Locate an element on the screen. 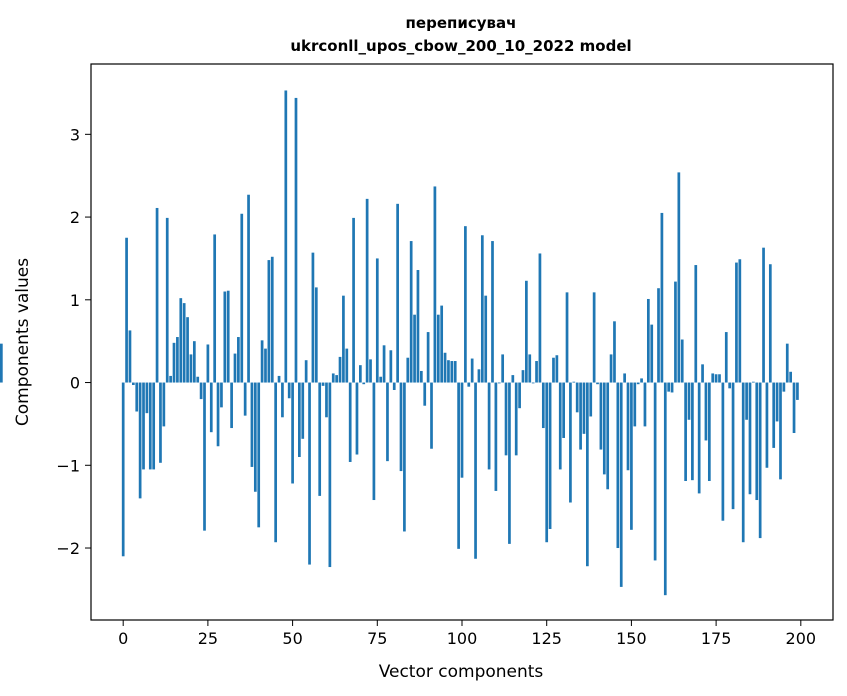  chart-title: переписувач is located at coordinates (461, 23).